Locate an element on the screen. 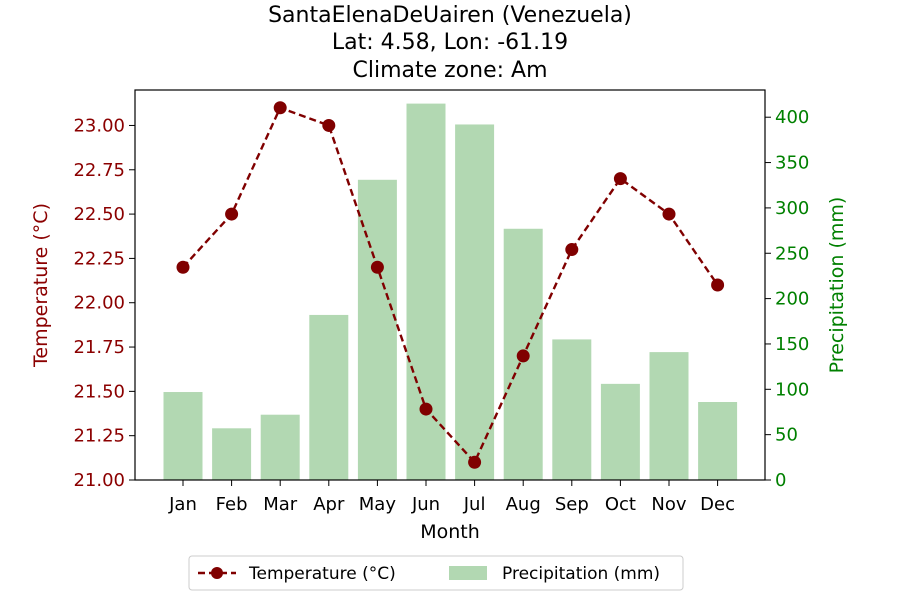 The image size is (900, 600). left-tick-label: 22.50 is located at coordinates (99, 214).